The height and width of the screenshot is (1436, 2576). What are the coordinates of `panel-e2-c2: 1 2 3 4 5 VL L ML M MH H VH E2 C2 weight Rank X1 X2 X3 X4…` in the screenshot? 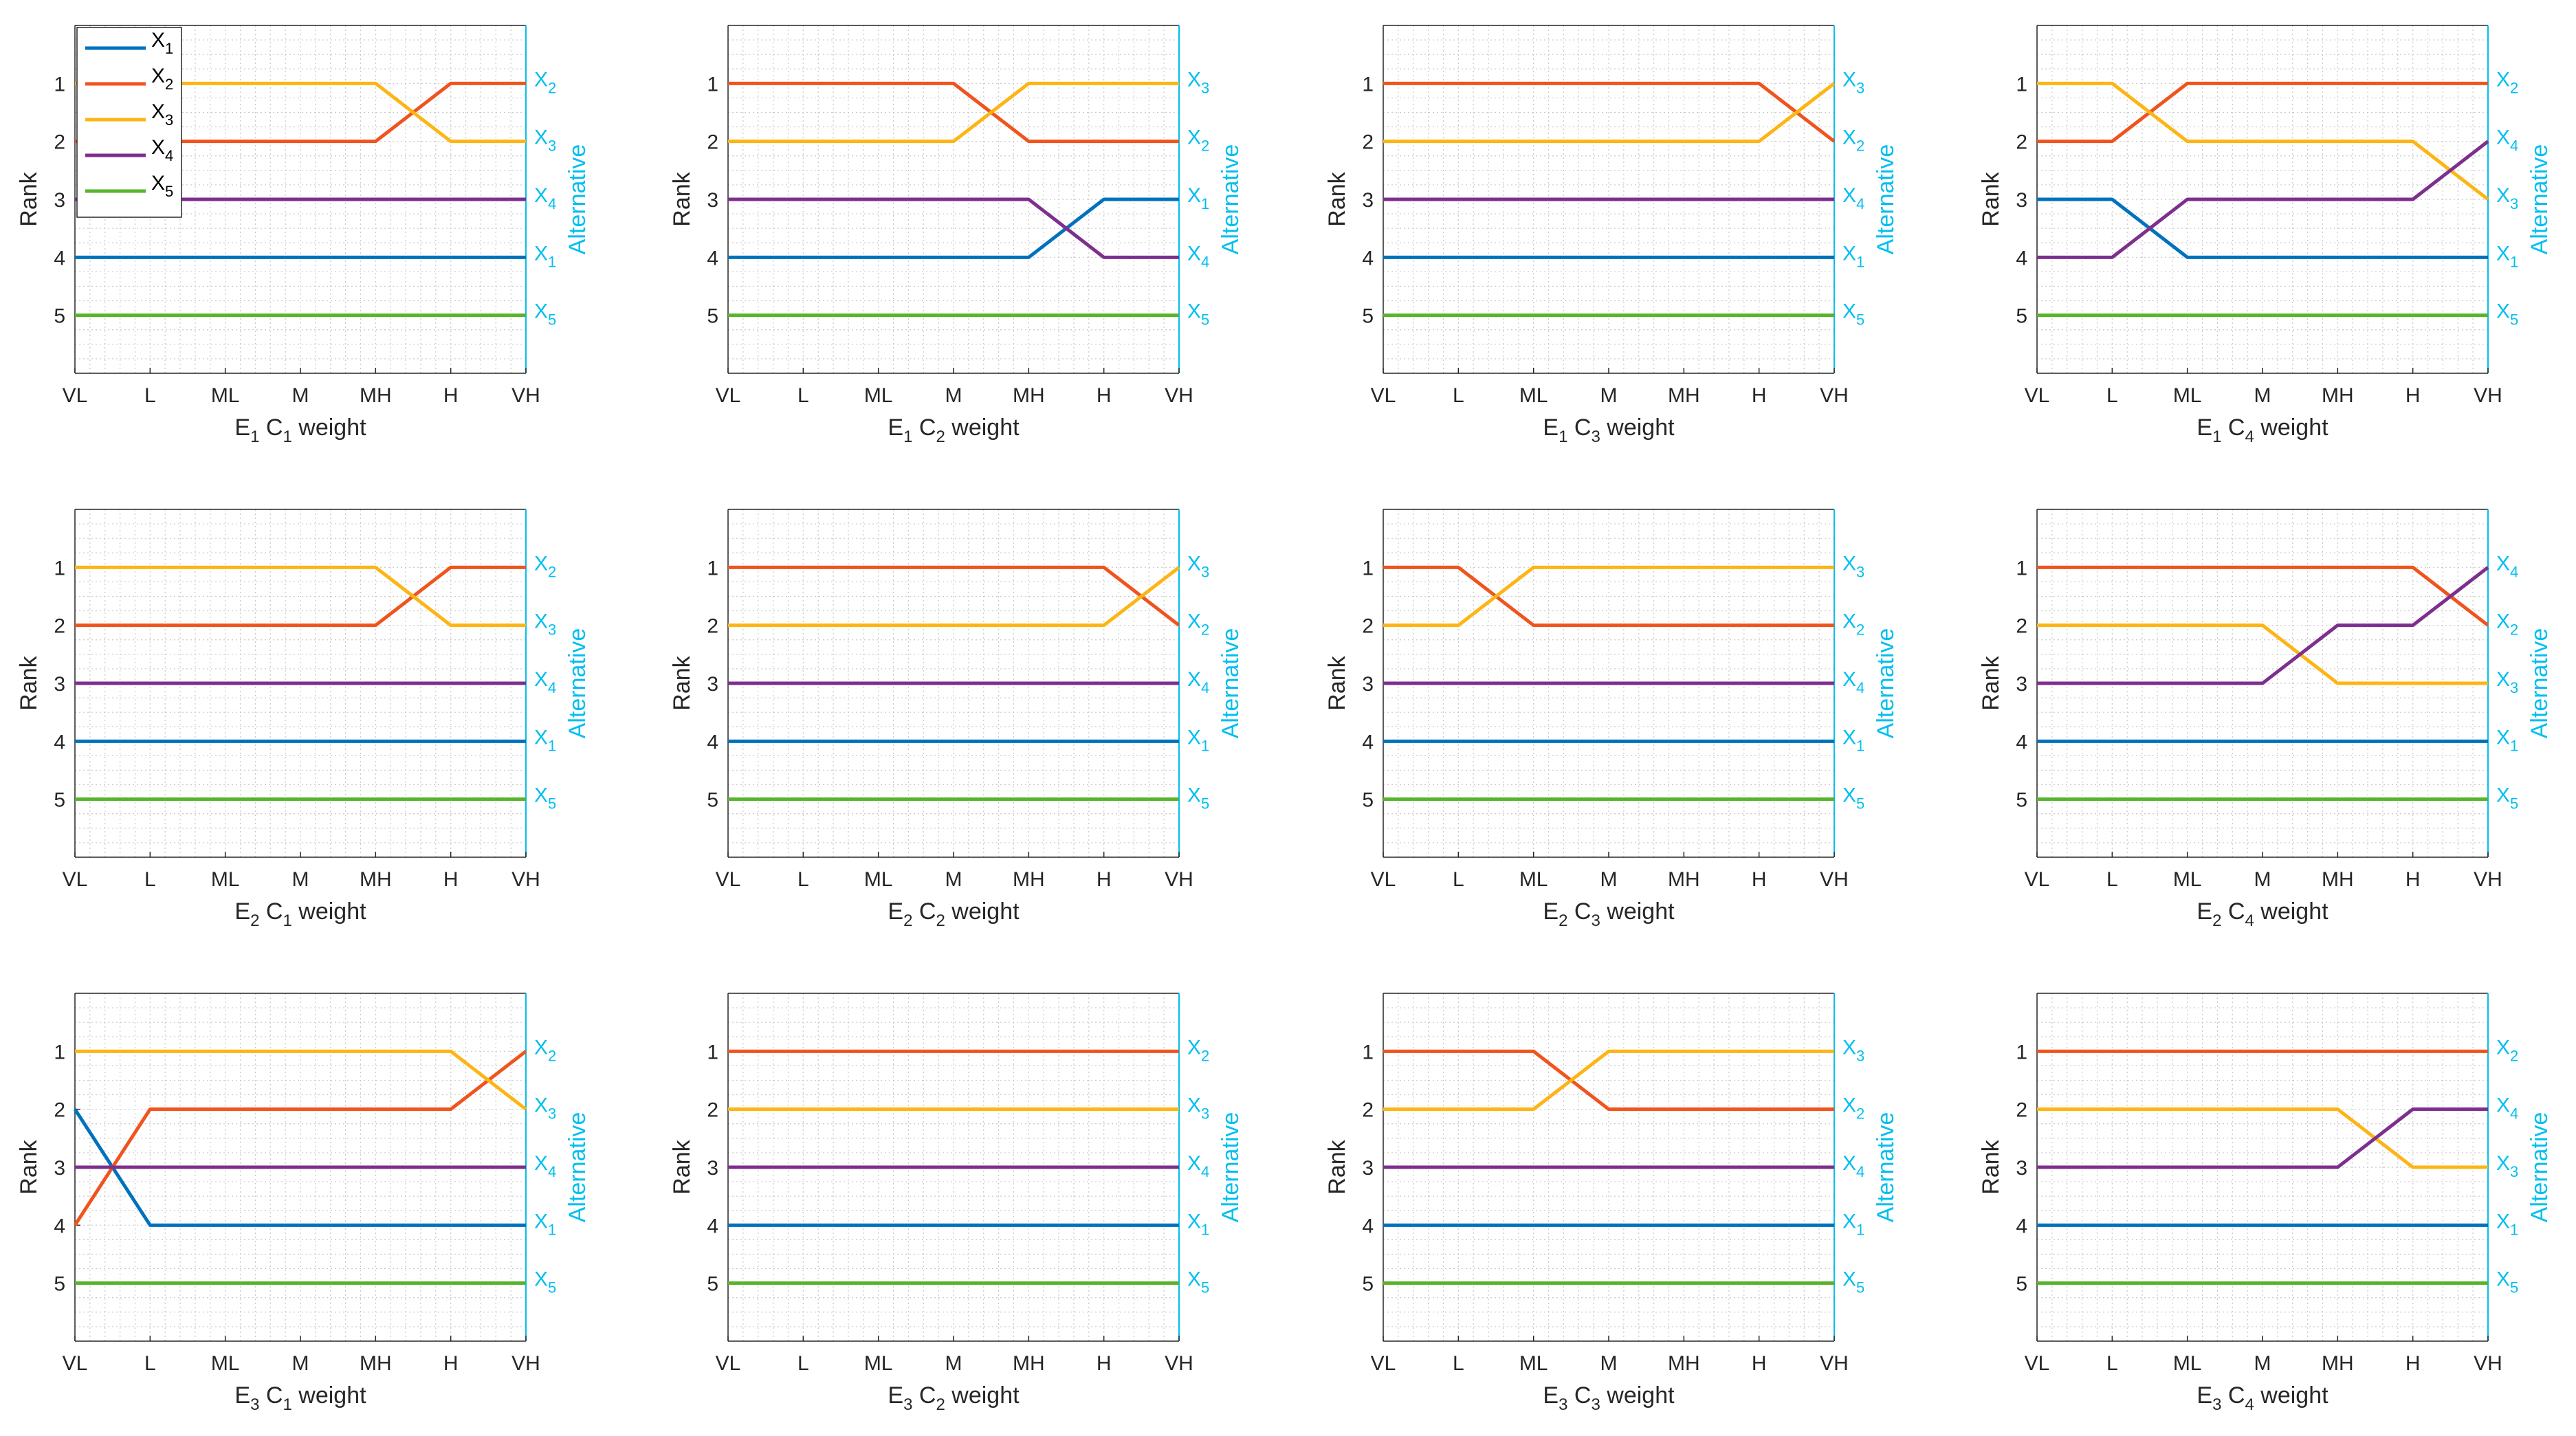 It's located at (956, 719).